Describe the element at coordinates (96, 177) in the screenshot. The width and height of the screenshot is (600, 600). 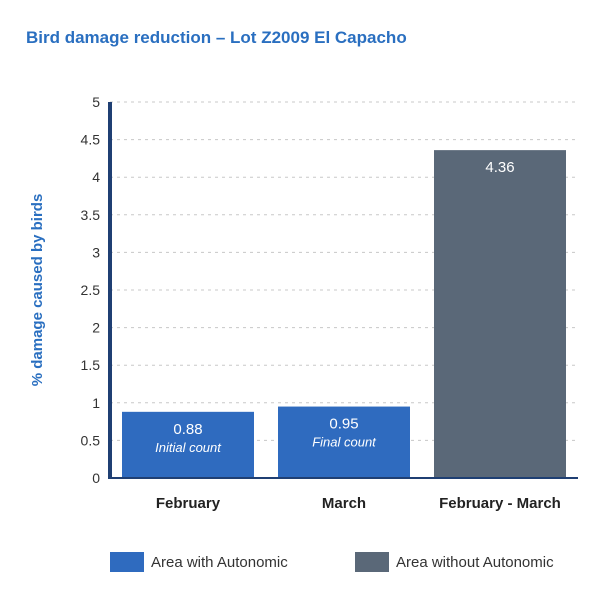
I see `y-tick-label: 4` at that location.